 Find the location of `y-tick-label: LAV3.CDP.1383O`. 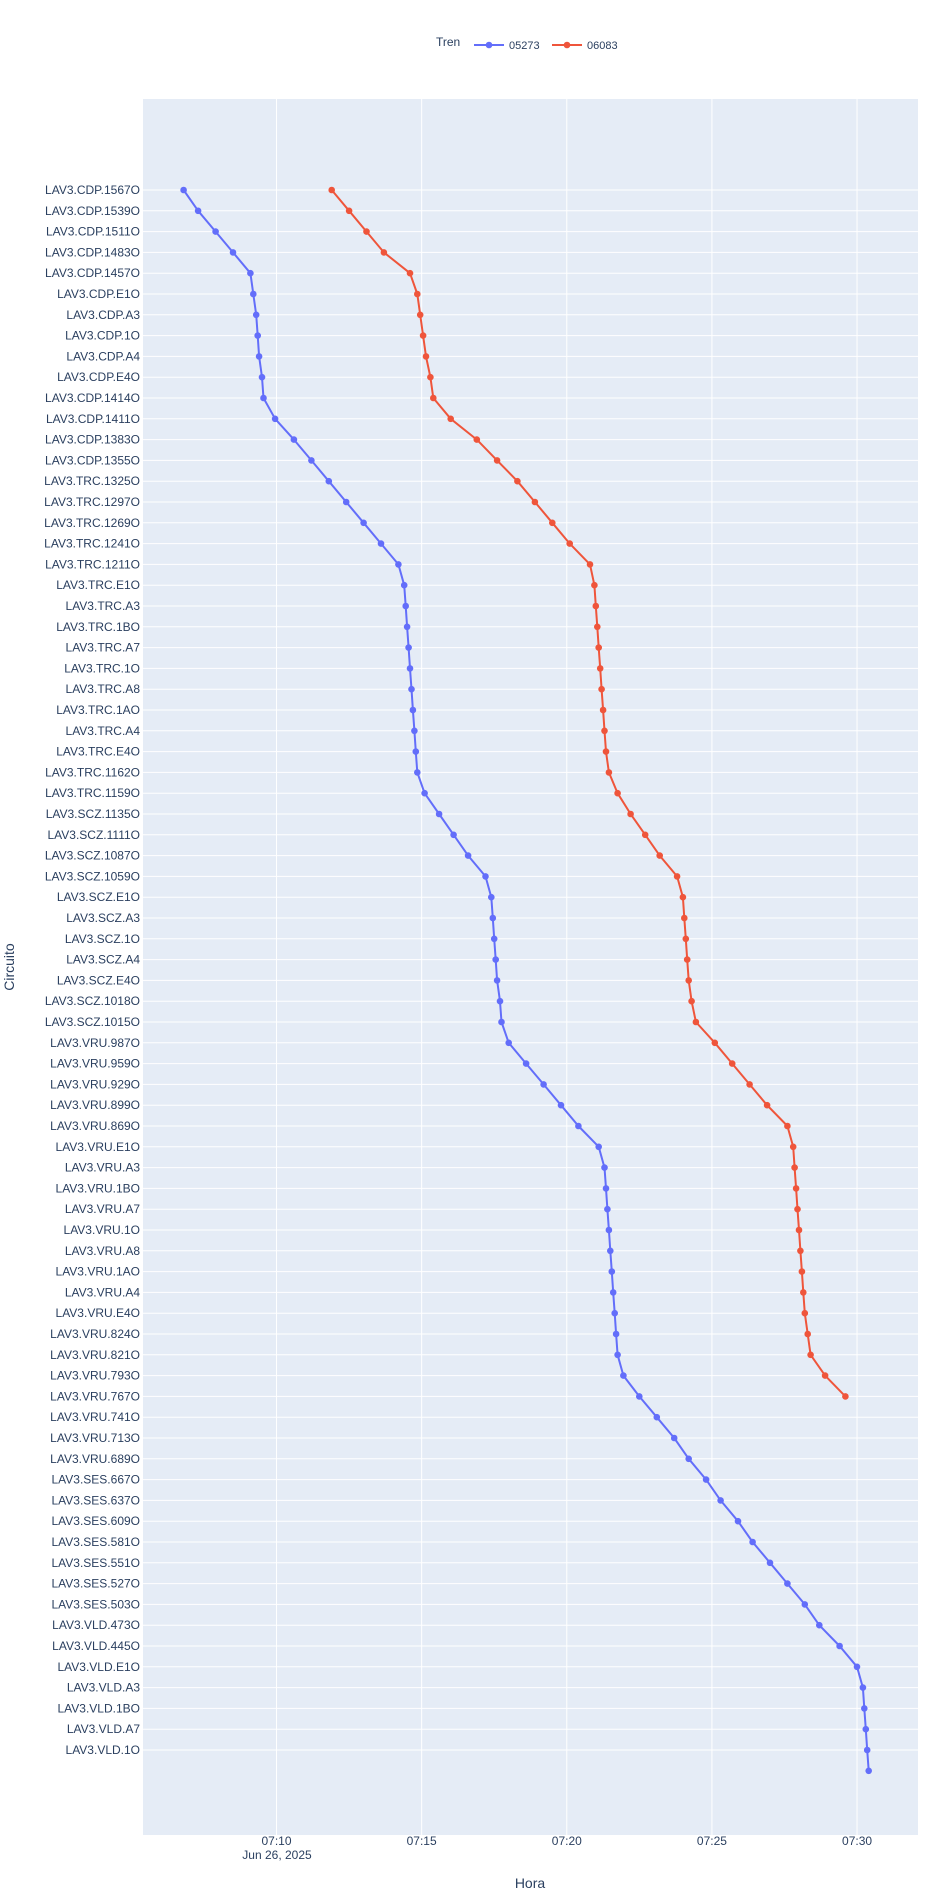

y-tick-label: LAV3.CDP.1383O is located at coordinates (92, 440).